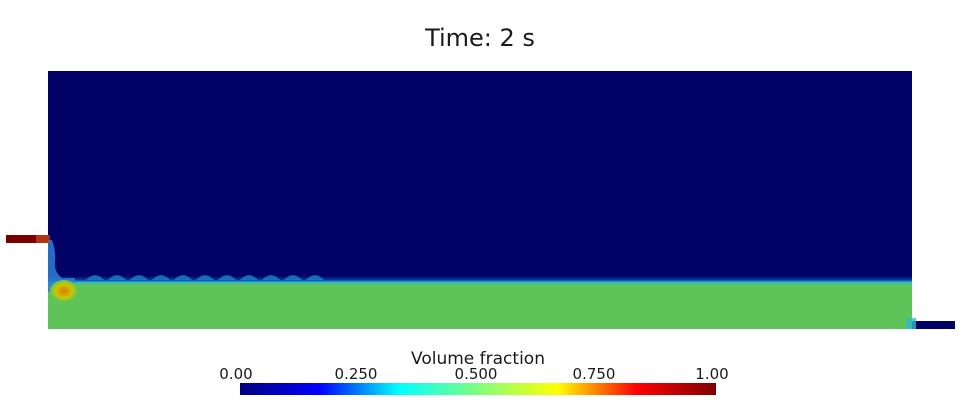 This screenshot has width=960, height=400. Describe the element at coordinates (712, 374) in the screenshot. I see `colorbar-tick-4: 1.00` at that location.